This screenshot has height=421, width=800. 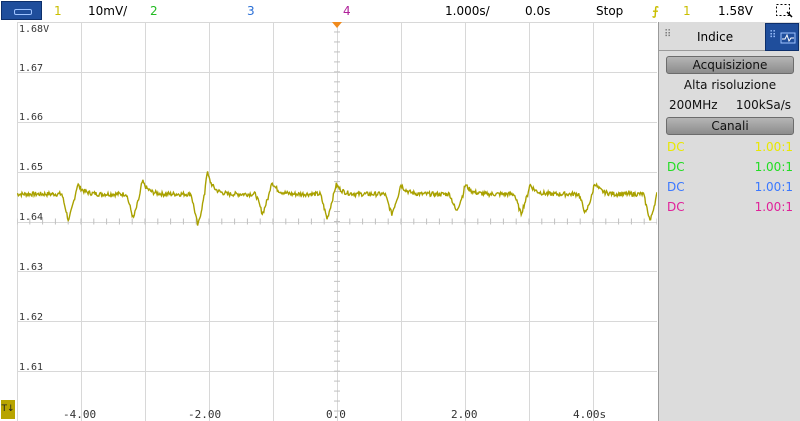 I want to click on trigger-level: 1.58V, so click(x=735, y=11).